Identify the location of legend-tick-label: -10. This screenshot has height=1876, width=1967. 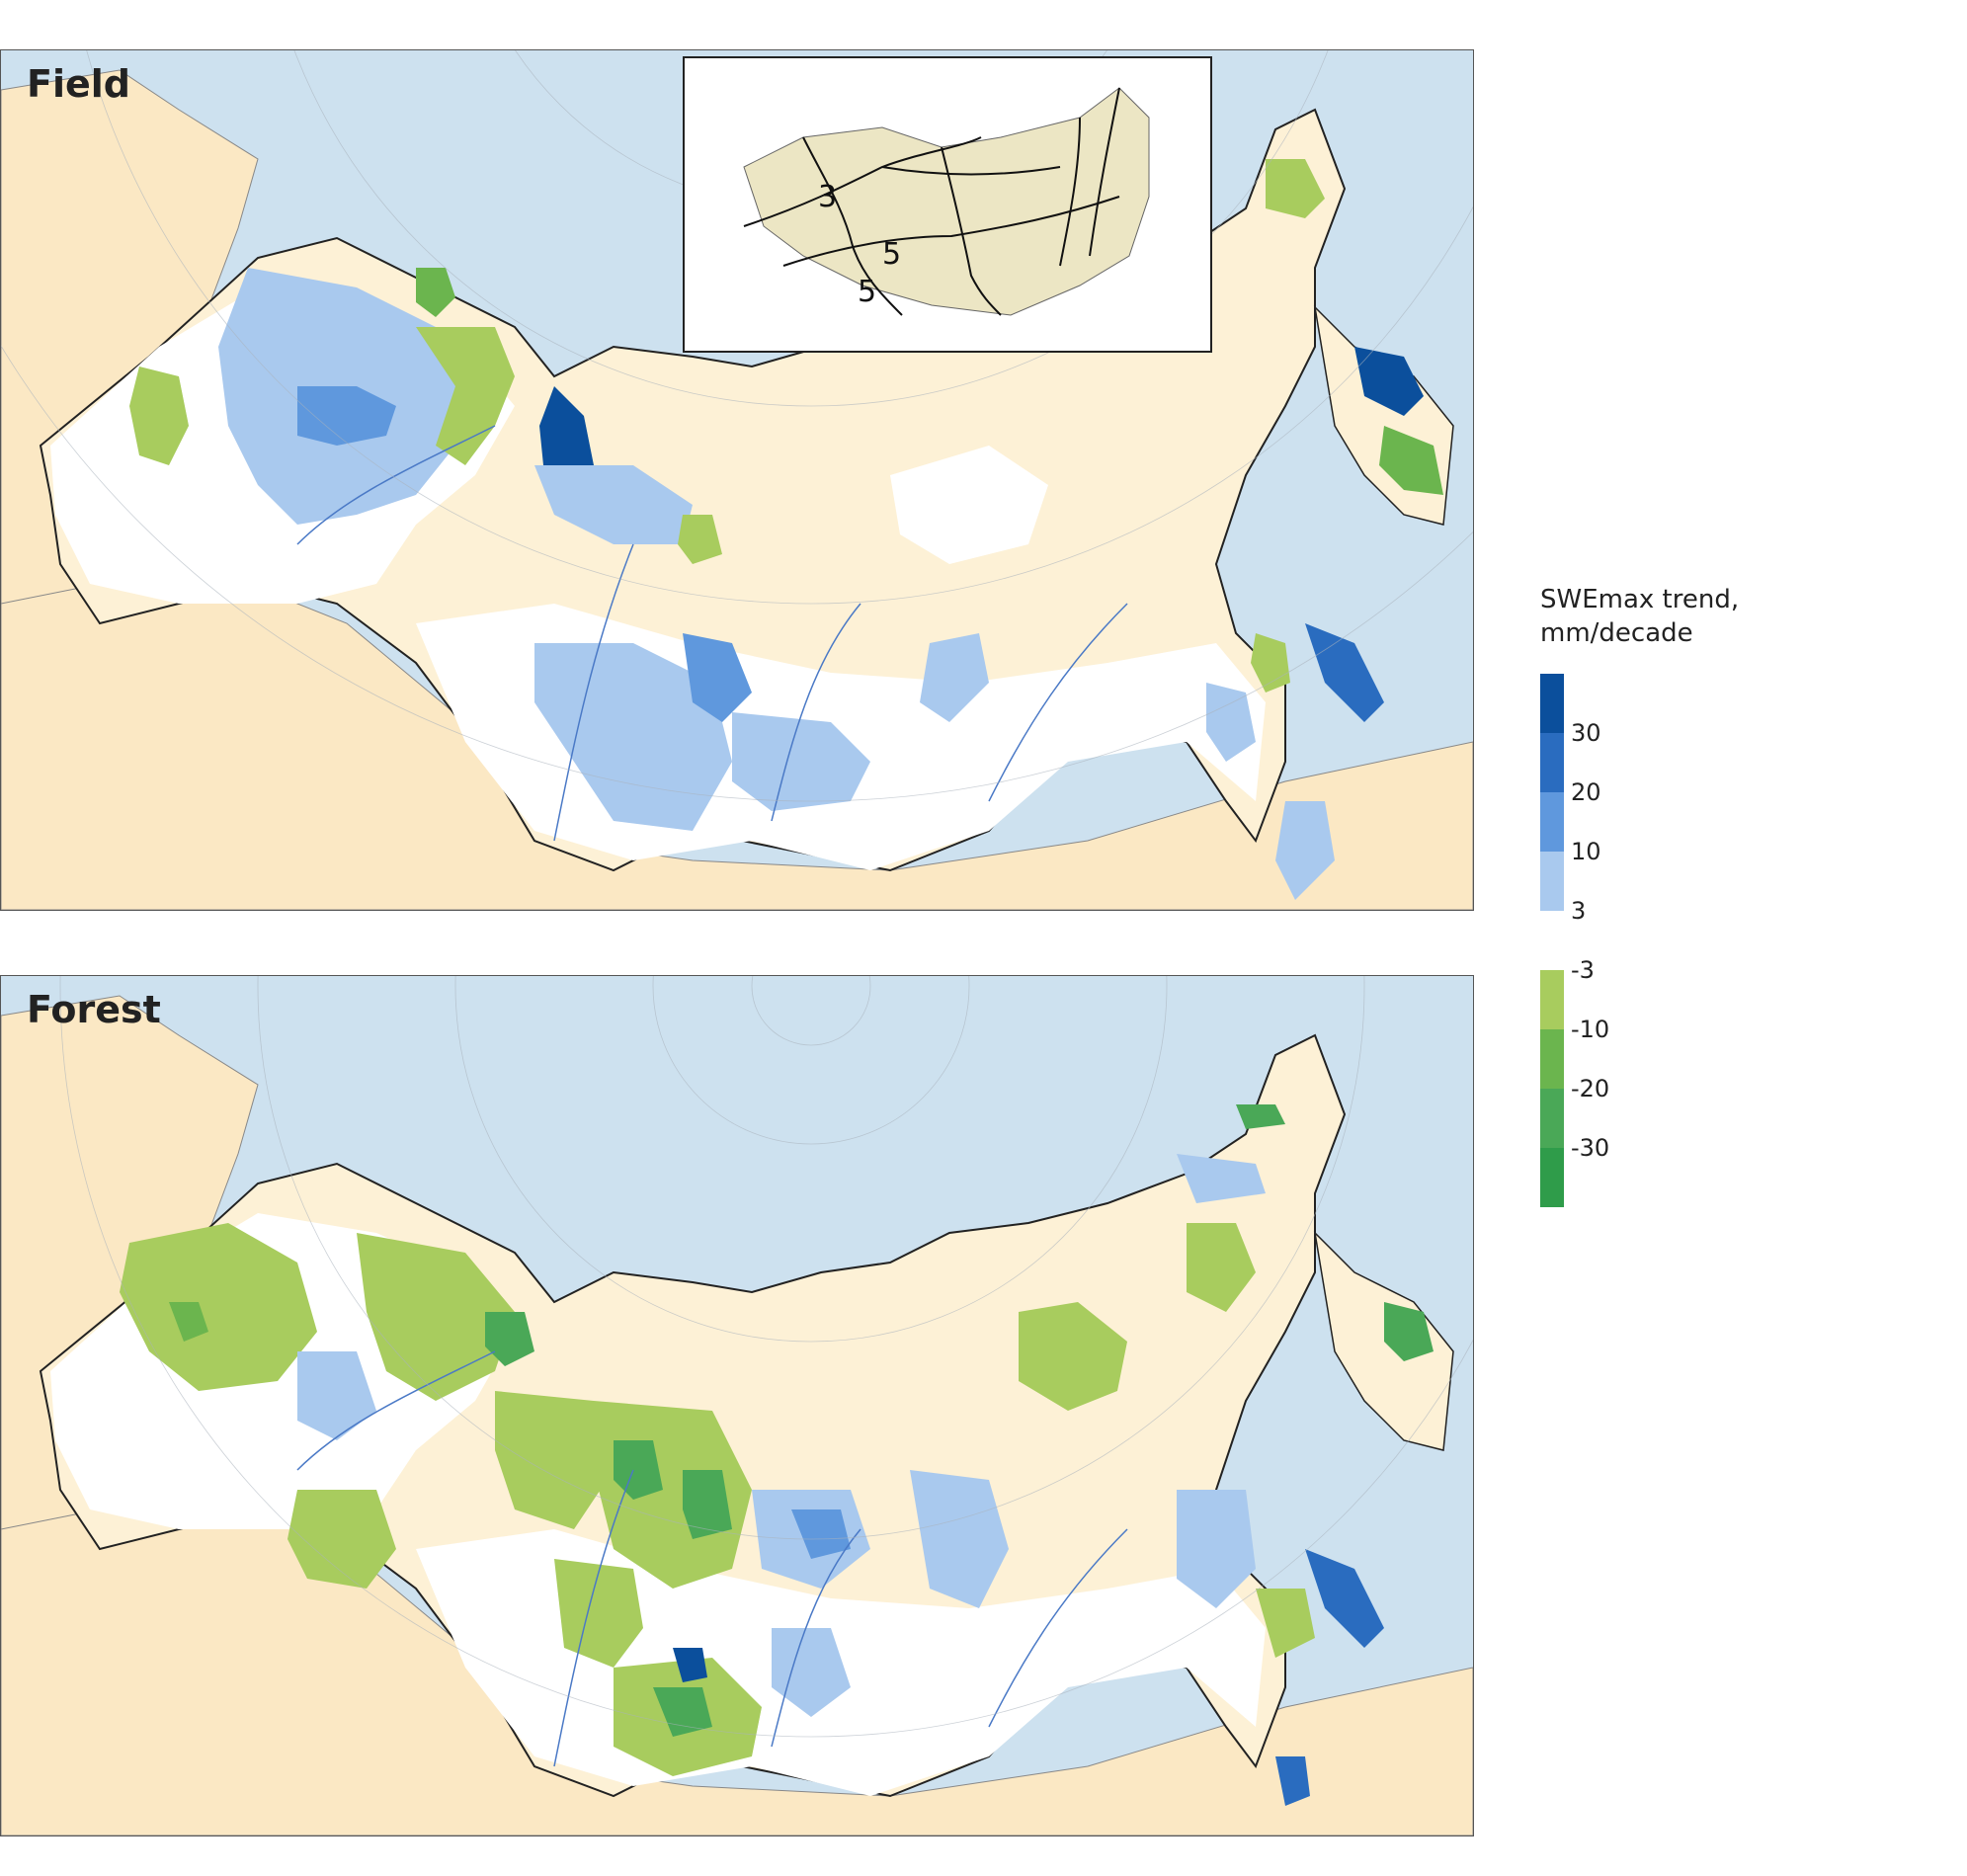
(1590, 1029).